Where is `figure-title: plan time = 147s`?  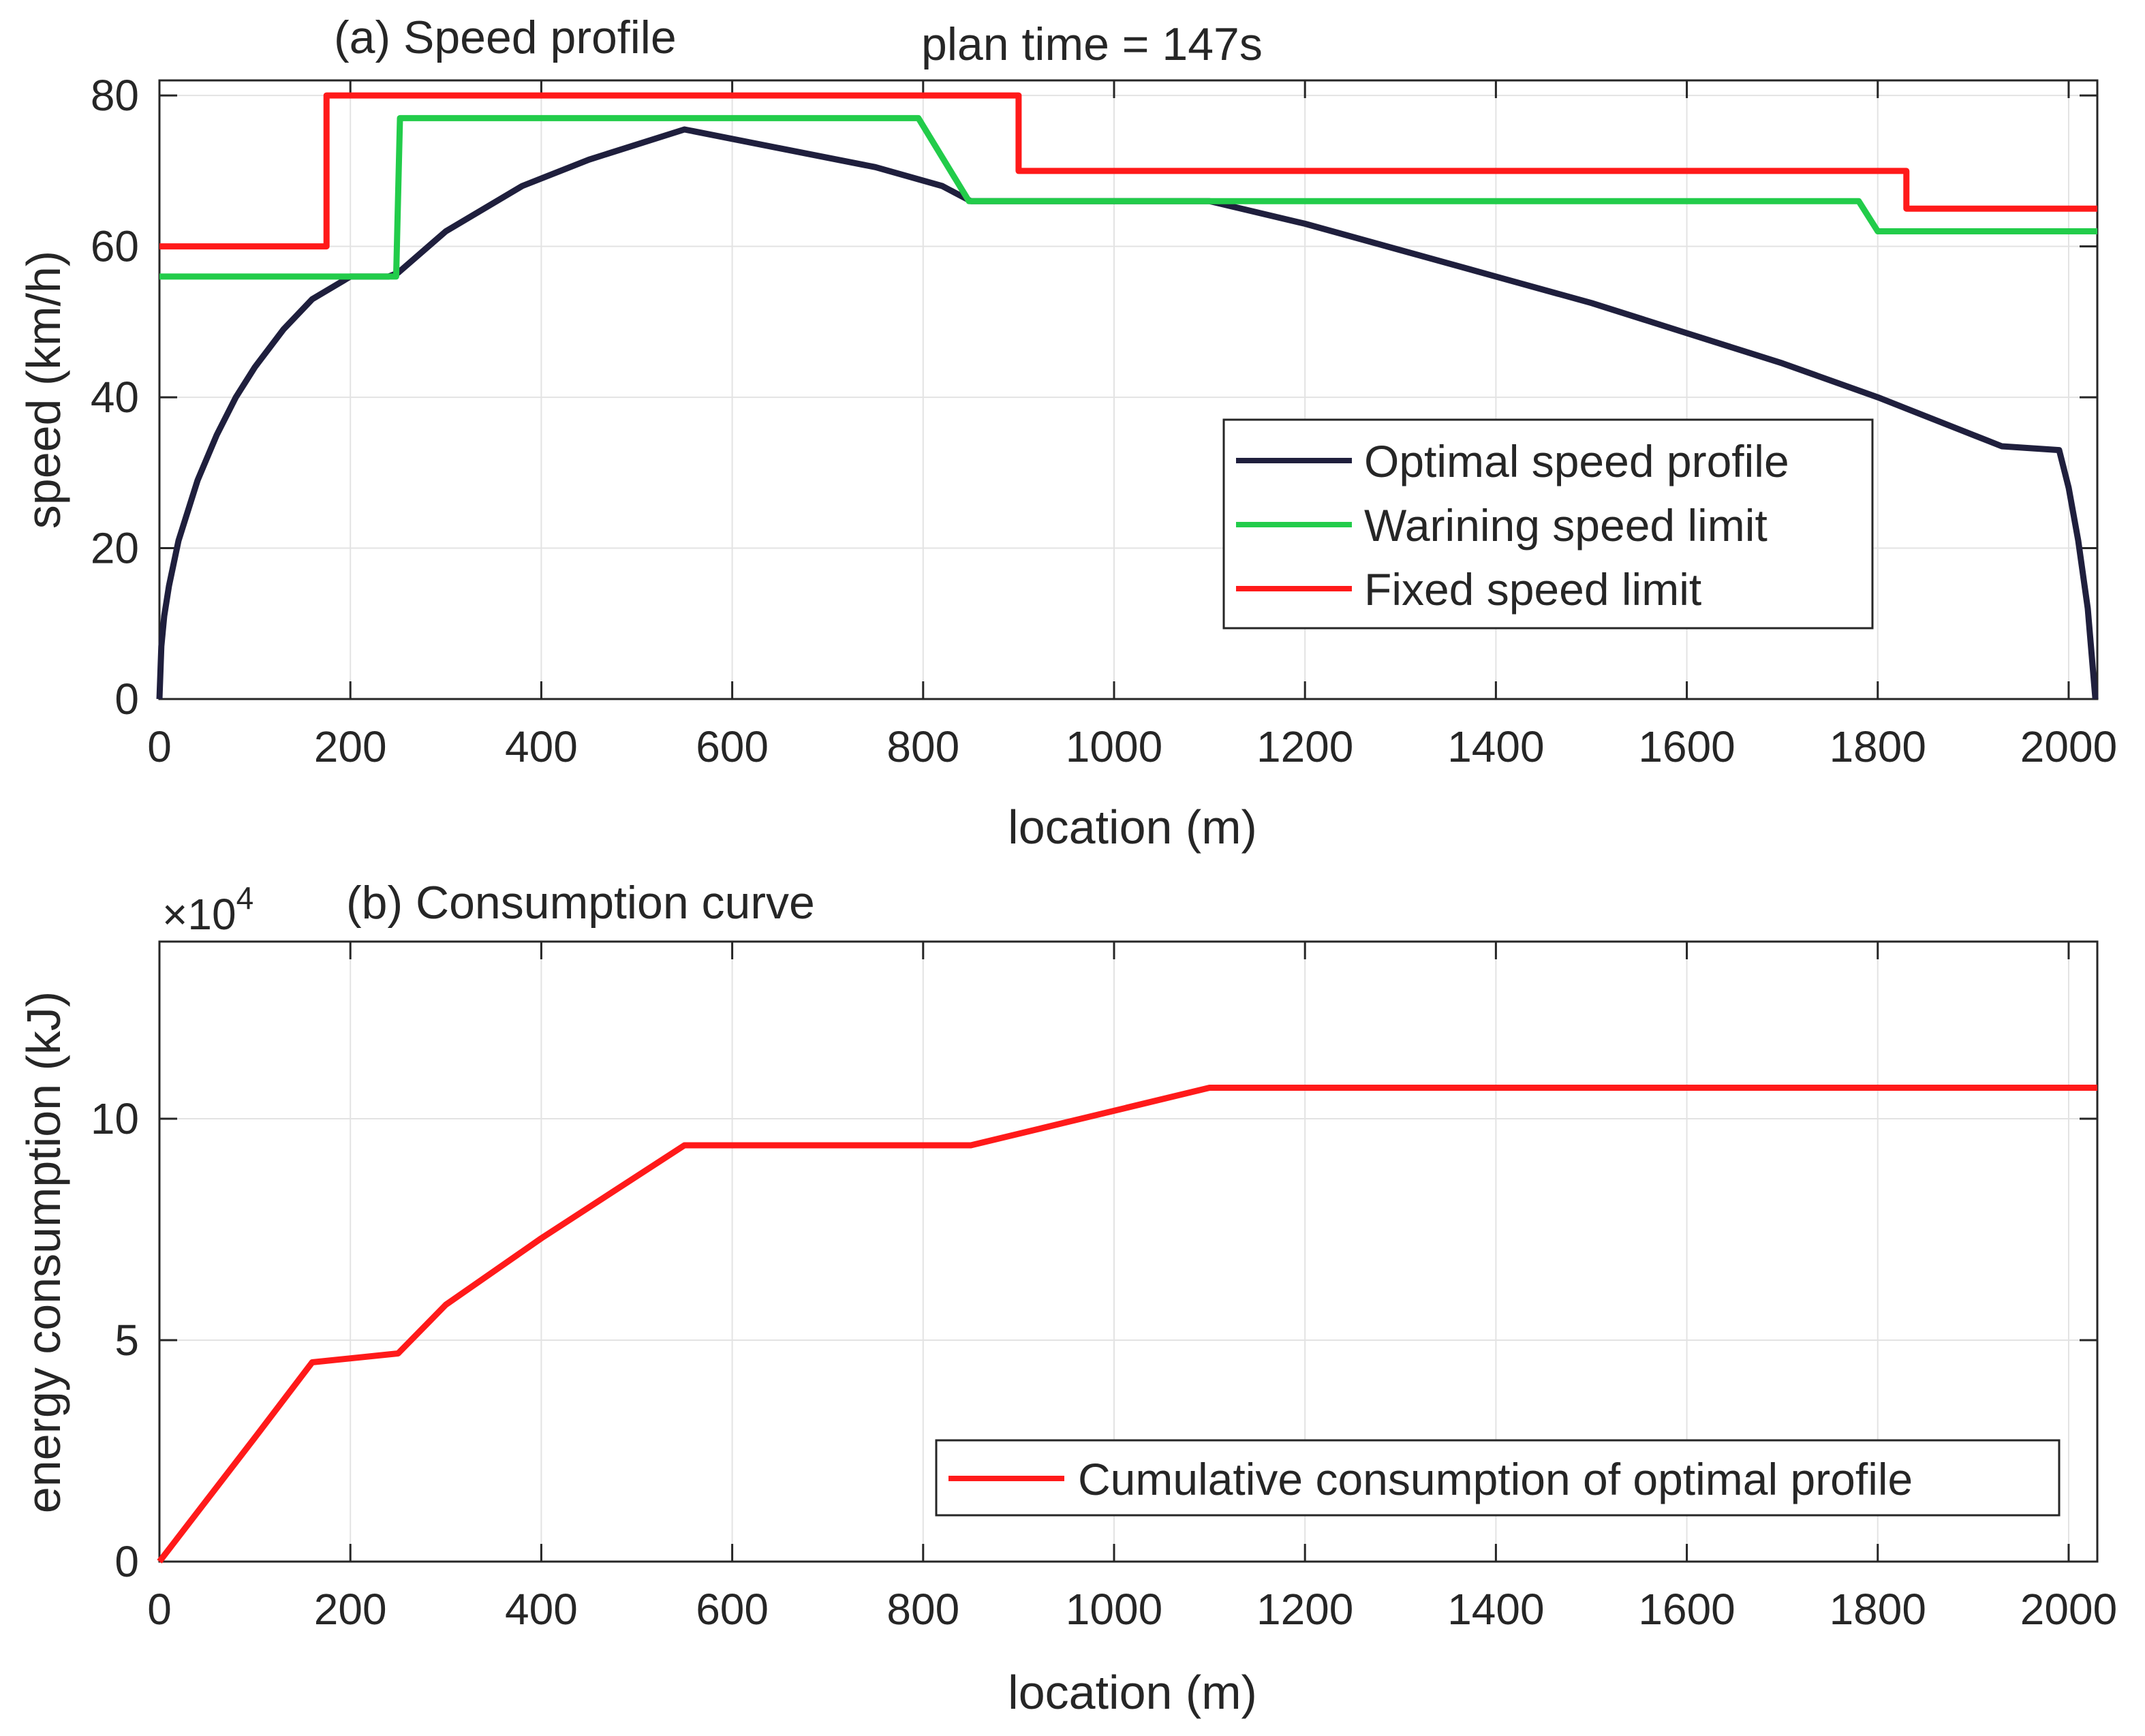 figure-title: plan time = 147s is located at coordinates (1092, 44).